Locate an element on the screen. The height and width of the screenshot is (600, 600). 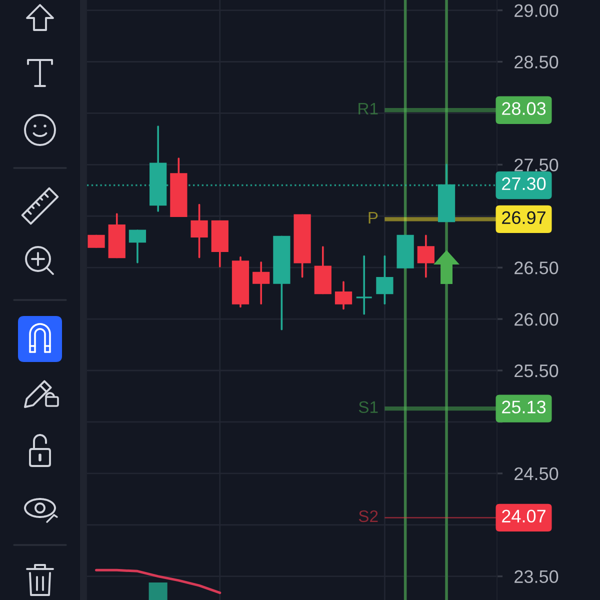
y-tick-label: 26.00 is located at coordinates (536, 319).